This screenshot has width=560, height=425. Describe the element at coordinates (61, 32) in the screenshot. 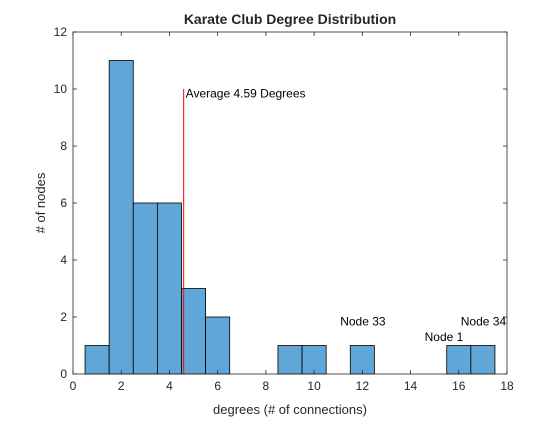

I see `y-tick-label: 12` at that location.